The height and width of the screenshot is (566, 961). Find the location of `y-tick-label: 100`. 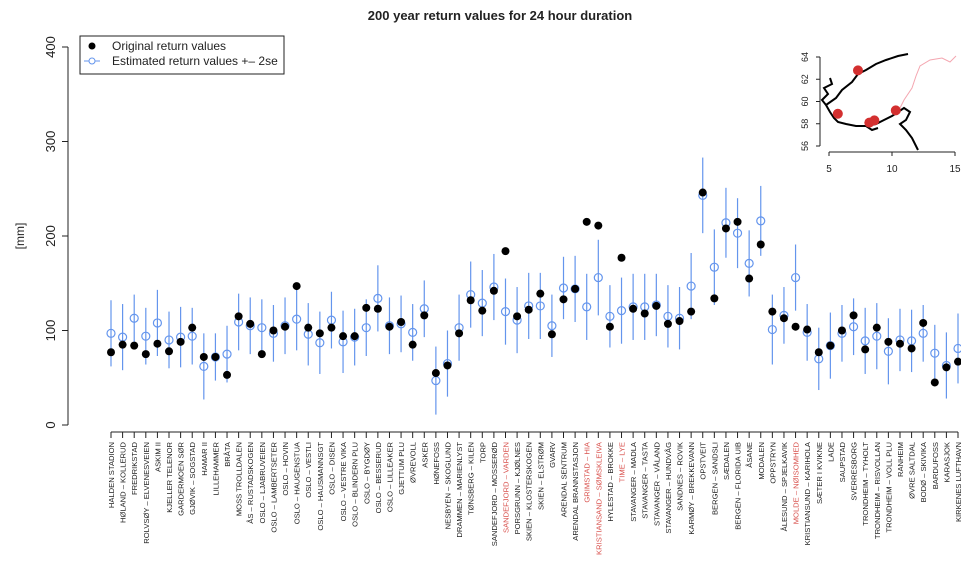

y-tick-label: 100 is located at coordinates (50, 331).